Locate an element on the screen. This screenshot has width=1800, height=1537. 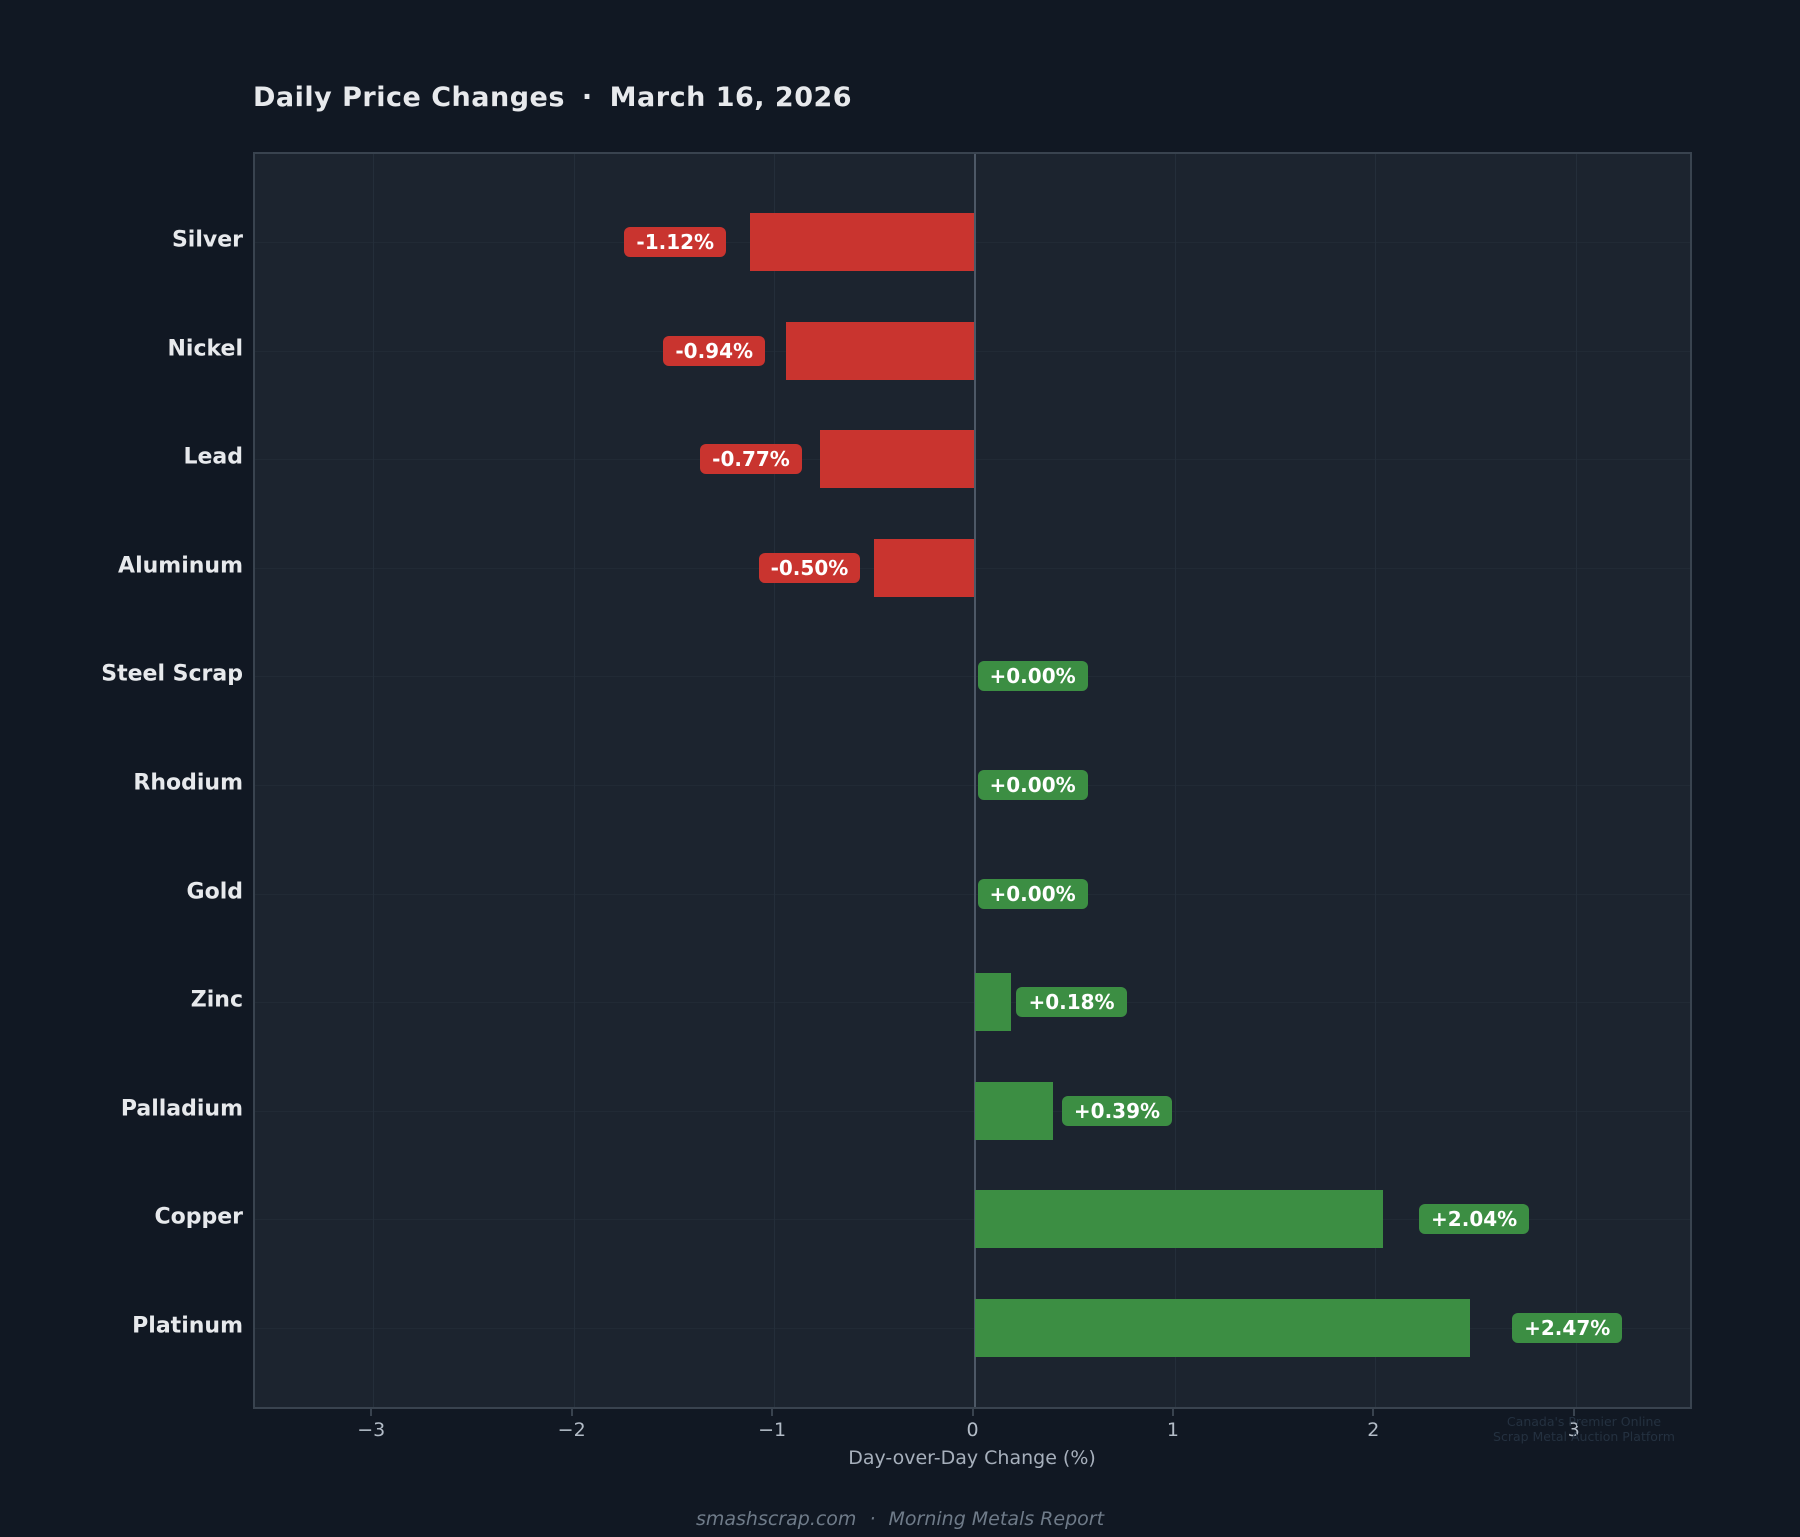
bar-nickel is located at coordinates (880, 350).